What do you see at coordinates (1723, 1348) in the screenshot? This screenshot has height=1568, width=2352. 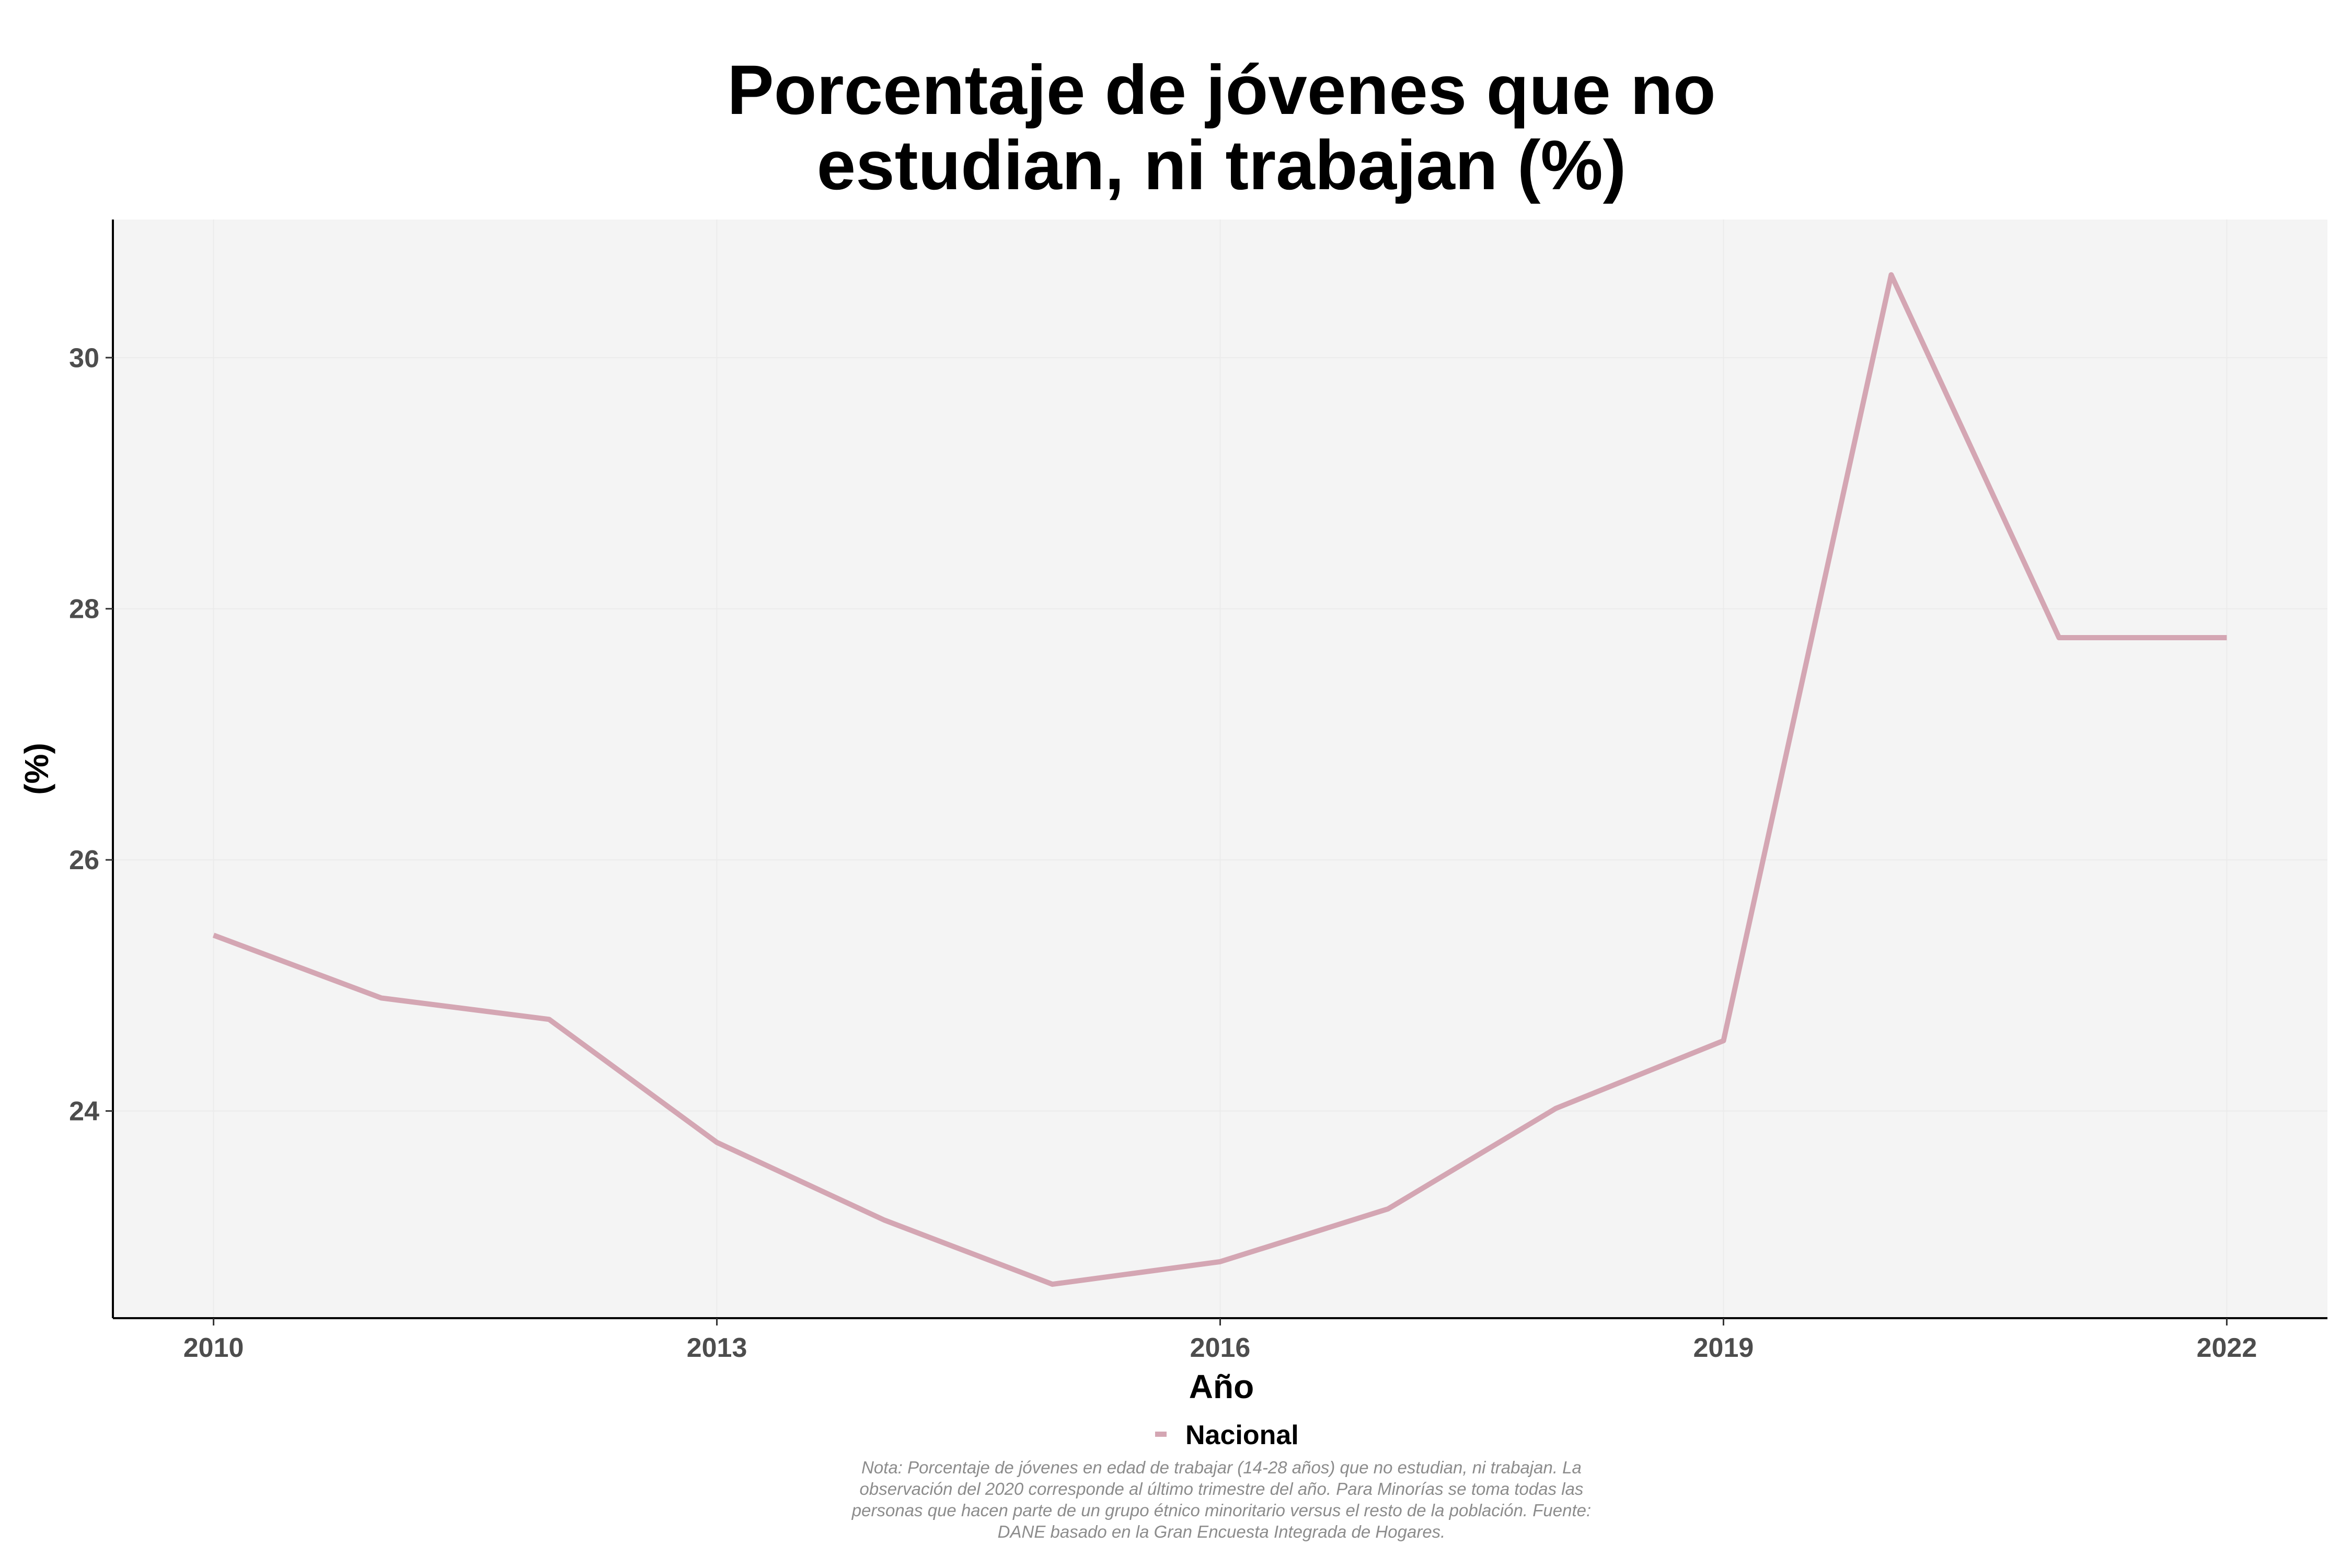 I see `x-tick-label-2019: 2019` at bounding box center [1723, 1348].